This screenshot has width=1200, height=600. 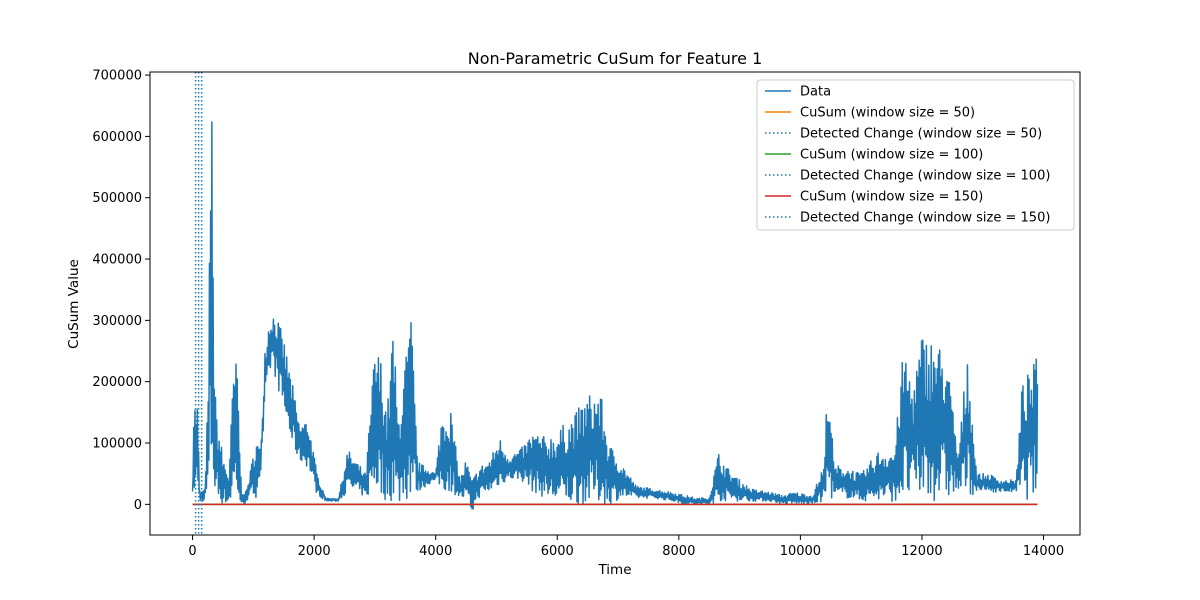 I want to click on x-tick-label: 10000, so click(x=800, y=551).